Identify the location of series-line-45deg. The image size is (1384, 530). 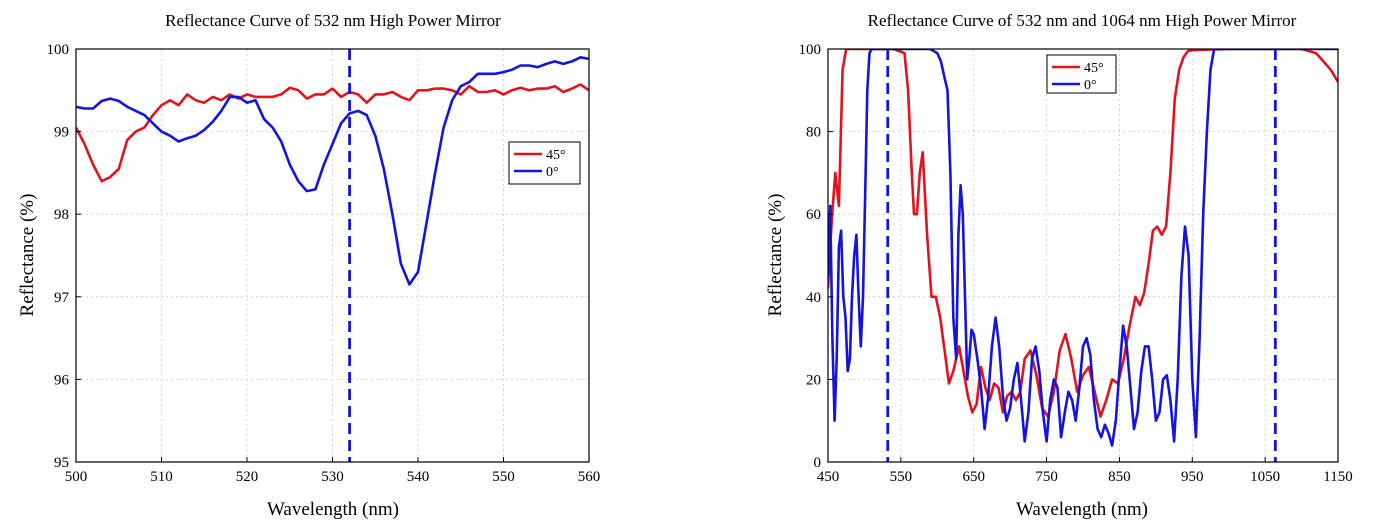
(332, 133).